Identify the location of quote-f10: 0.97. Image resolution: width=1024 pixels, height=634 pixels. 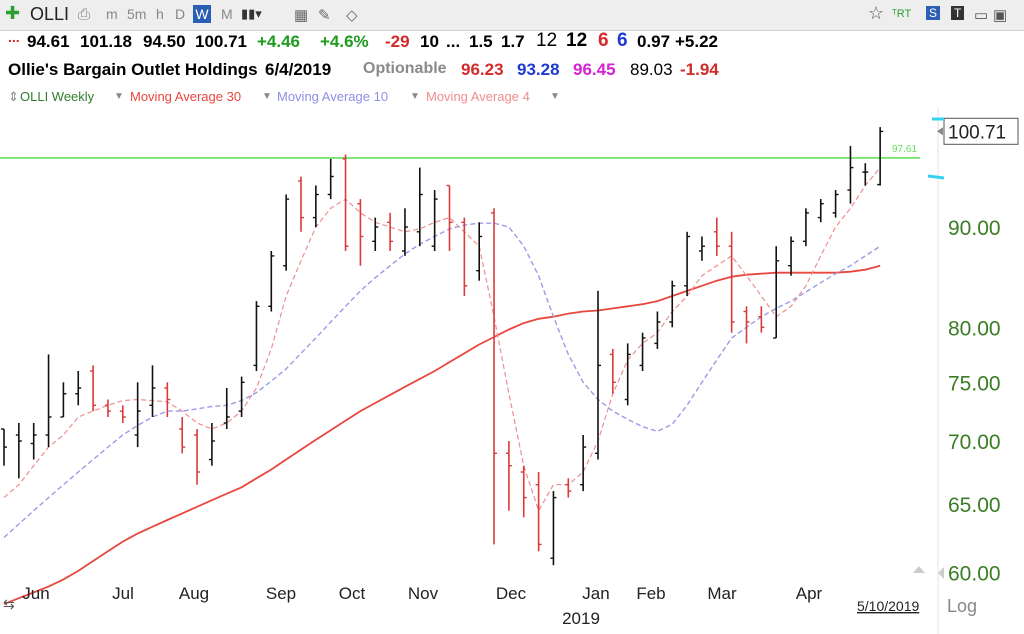
(654, 41).